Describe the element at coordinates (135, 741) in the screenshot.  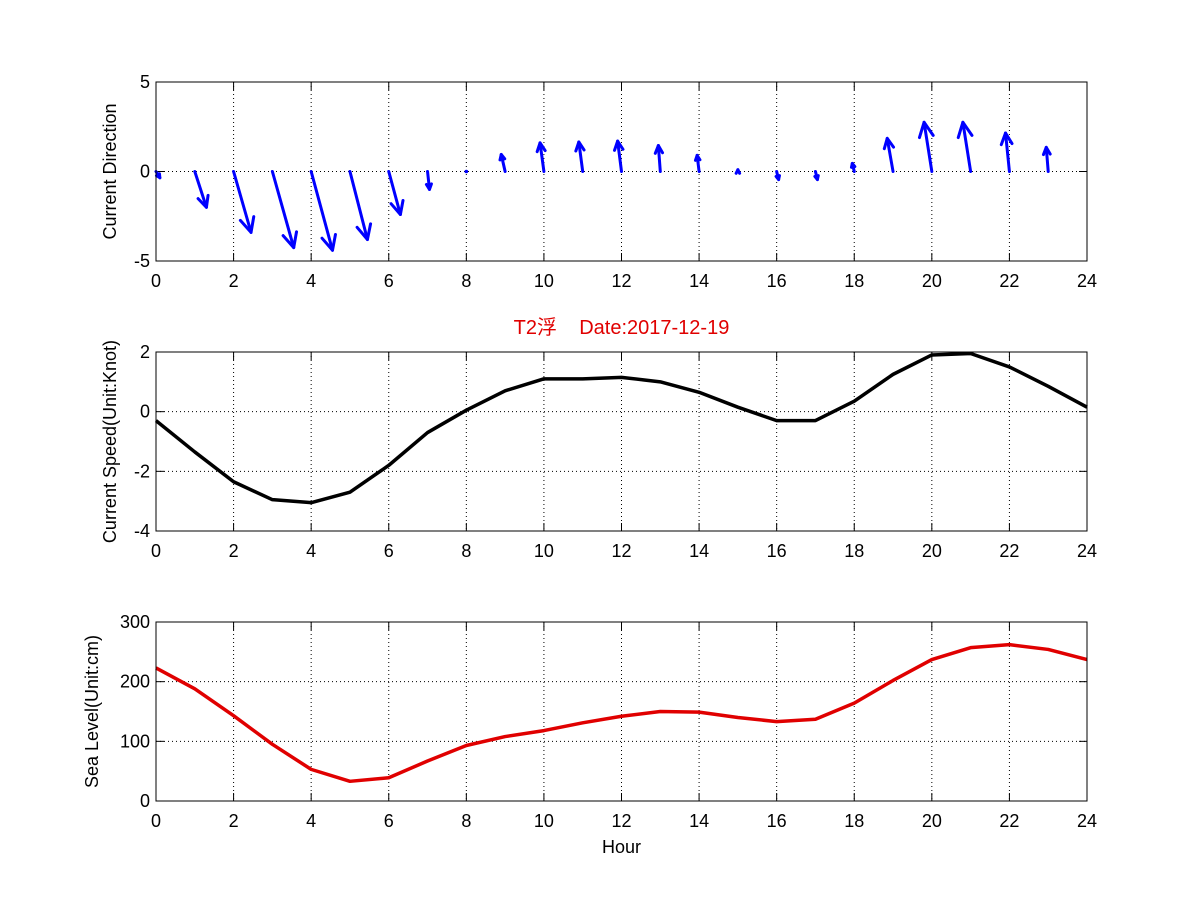
I see `y-tick-label: 100` at that location.